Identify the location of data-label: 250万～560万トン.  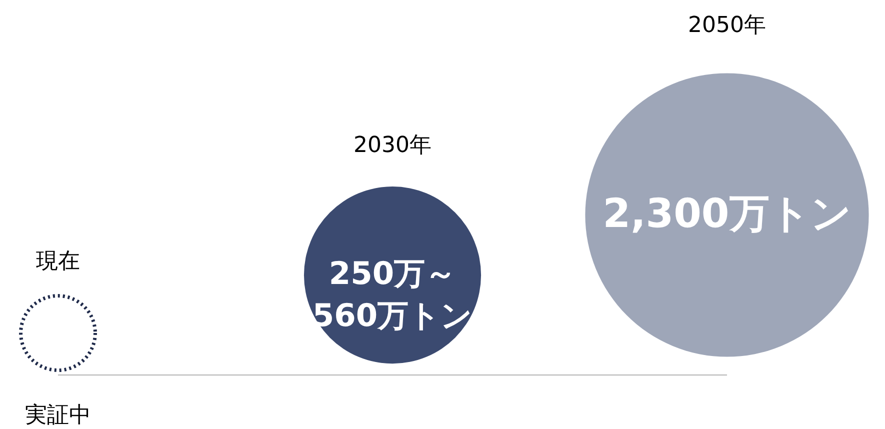
(392, 295).